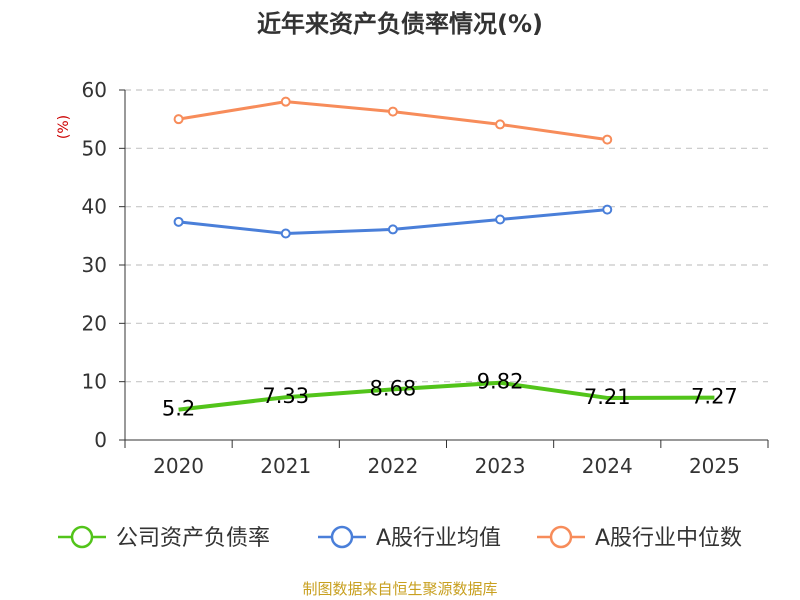 This screenshot has height=600, width=800. What do you see at coordinates (100, 440) in the screenshot?
I see `y-tick-label: 0` at bounding box center [100, 440].